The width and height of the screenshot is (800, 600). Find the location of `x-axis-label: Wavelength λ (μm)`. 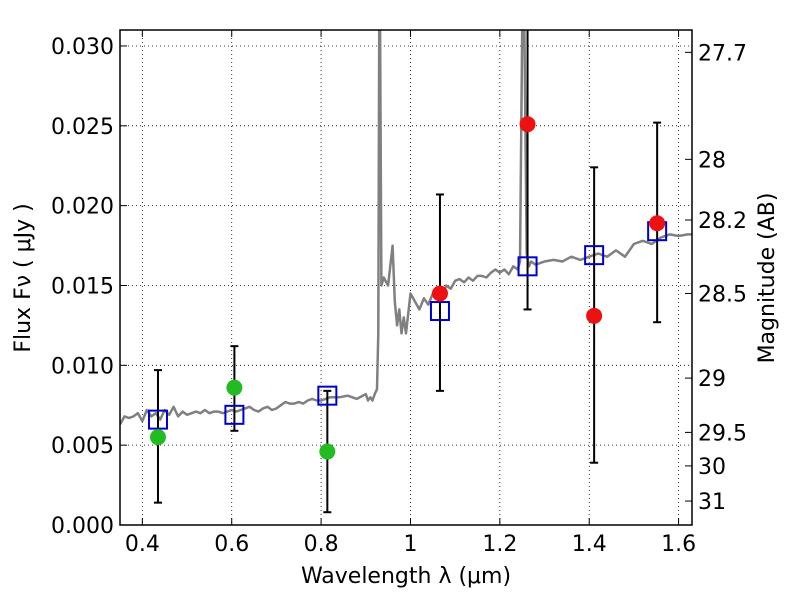

x-axis-label: Wavelength λ (μm) is located at coordinates (406, 576).